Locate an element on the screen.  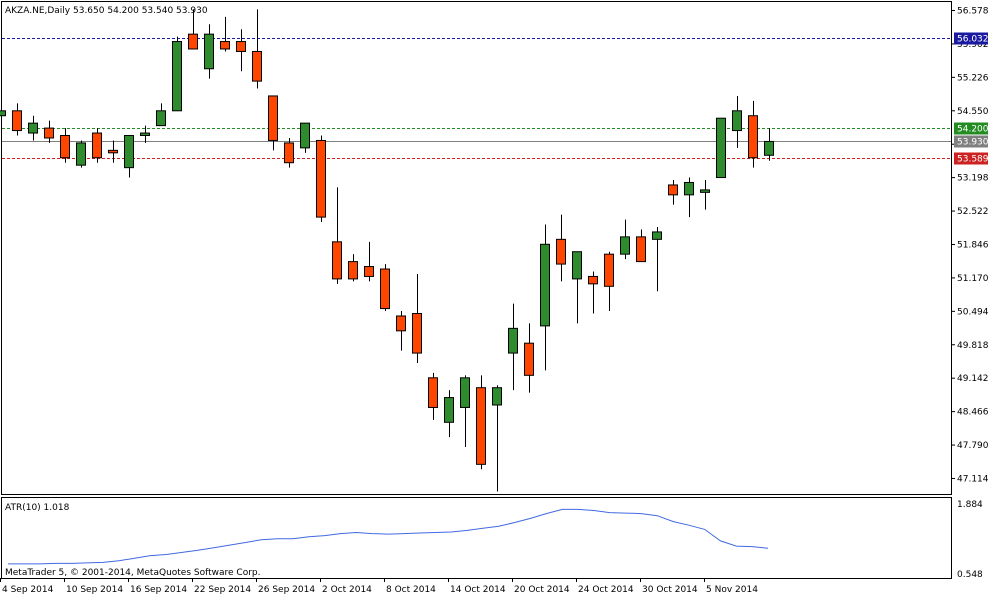
y-tick-label: 55.902 is located at coordinates (973, 45).